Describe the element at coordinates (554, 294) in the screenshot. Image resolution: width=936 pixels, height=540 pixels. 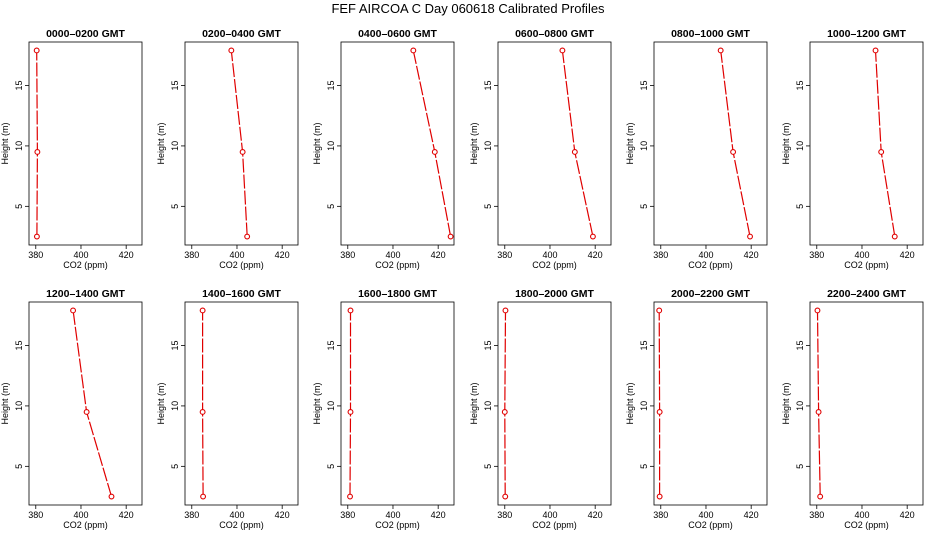
I see `panel-title: 1800–2000 GMT` at that location.